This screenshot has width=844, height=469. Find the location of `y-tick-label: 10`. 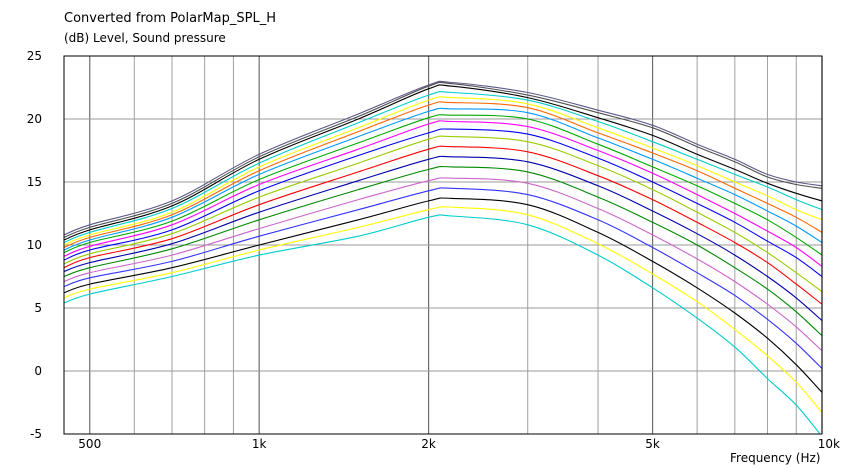

y-tick-label: 10 is located at coordinates (34, 245).